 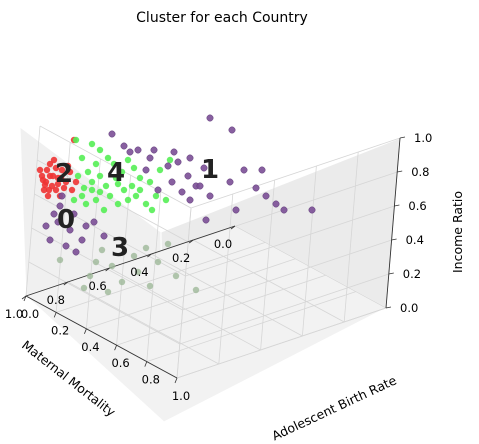 What do you see at coordinates (97, 286) in the screenshot?
I see `x-tick-label: 0.6` at bounding box center [97, 286].